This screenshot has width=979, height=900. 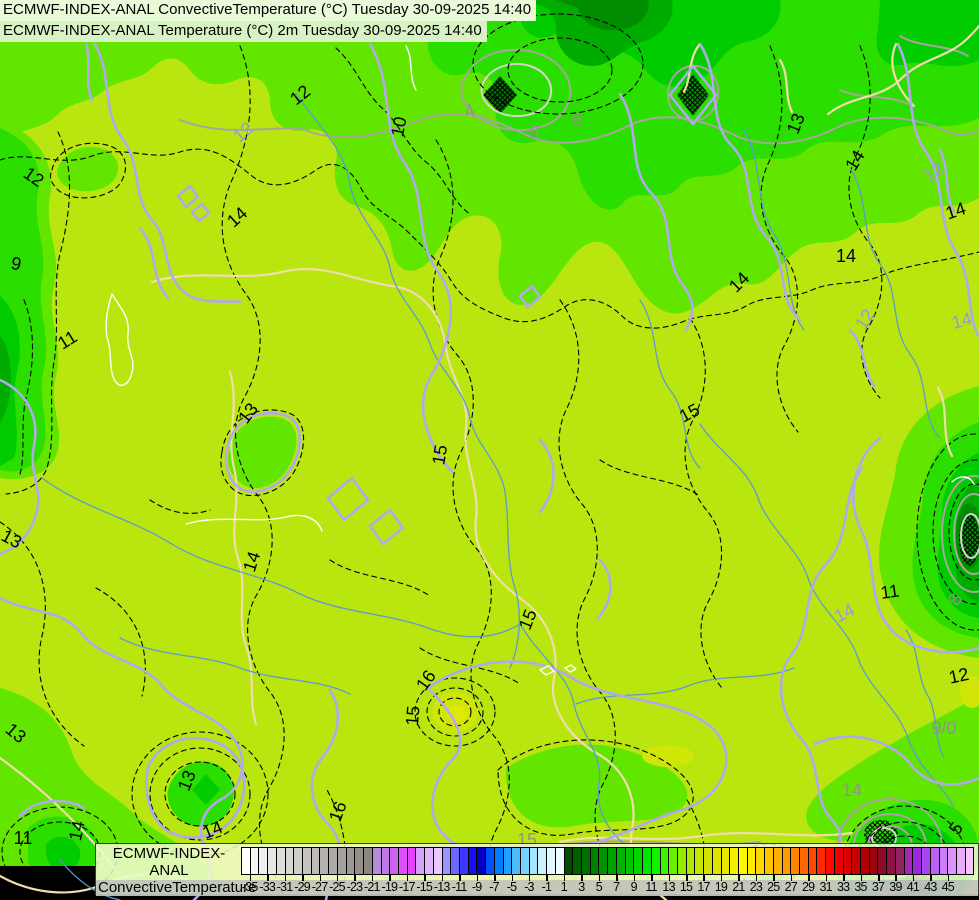 I want to click on colorbar-tick-label: 41, so click(x=913, y=887).